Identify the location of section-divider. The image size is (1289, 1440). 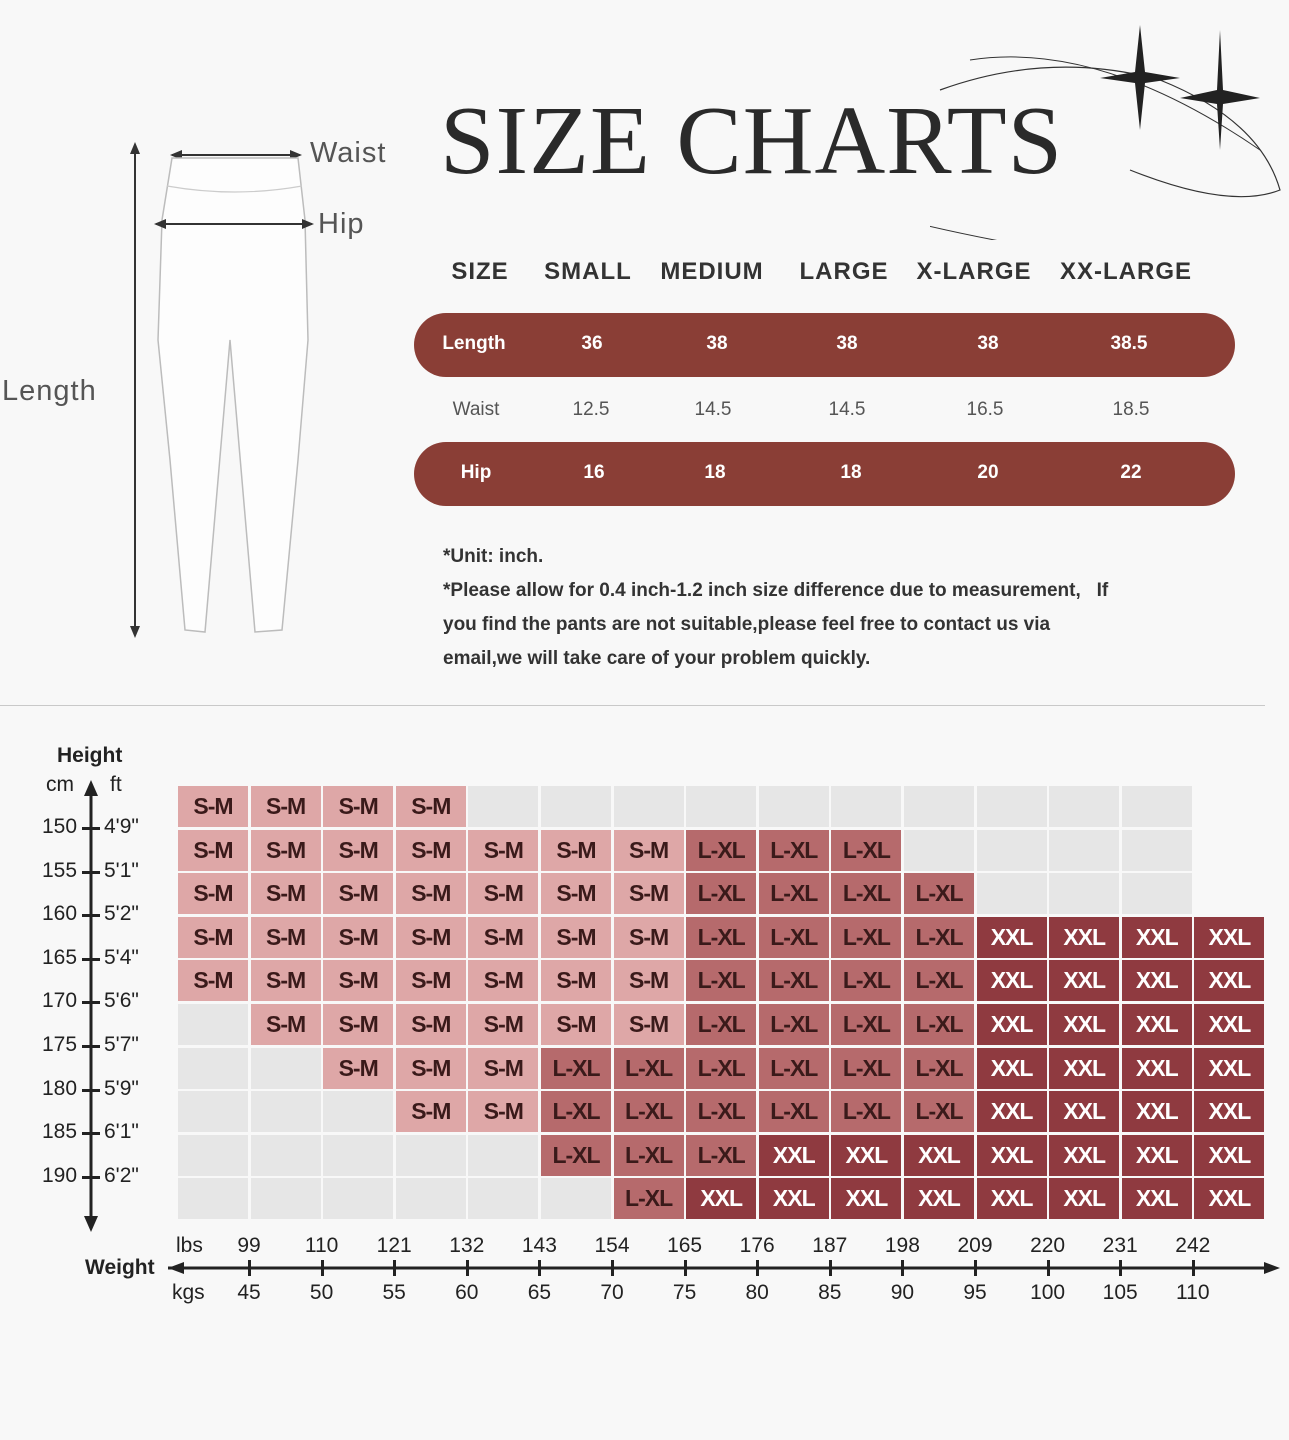
(632, 705).